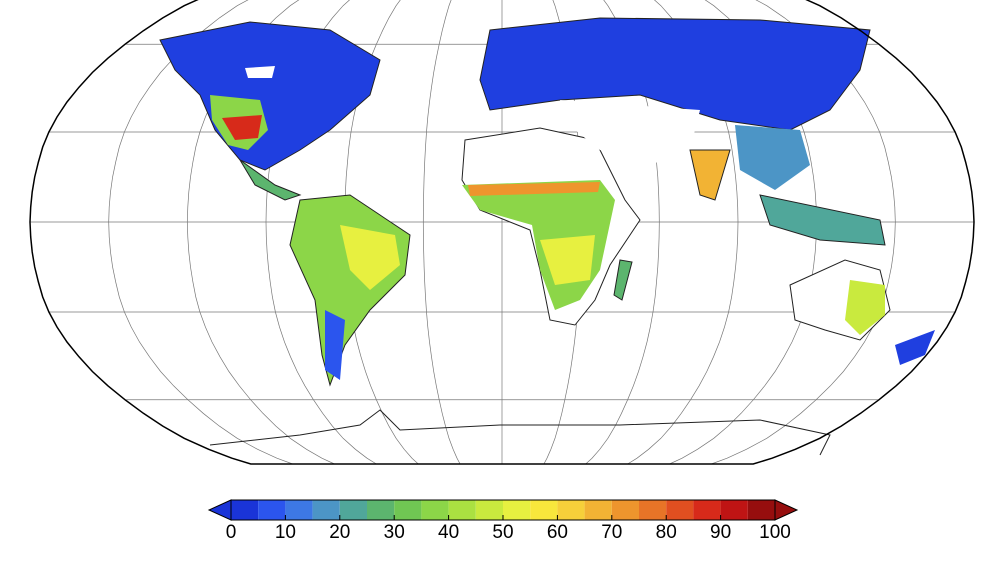  What do you see at coordinates (557, 532) in the screenshot?
I see `colorbar-tick-label: 60` at bounding box center [557, 532].